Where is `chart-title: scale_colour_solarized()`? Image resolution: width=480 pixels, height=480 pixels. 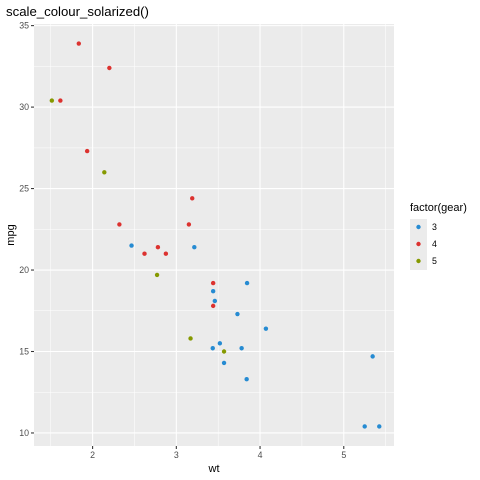
chart-title: scale_colour_solarized() is located at coordinates (77, 11).